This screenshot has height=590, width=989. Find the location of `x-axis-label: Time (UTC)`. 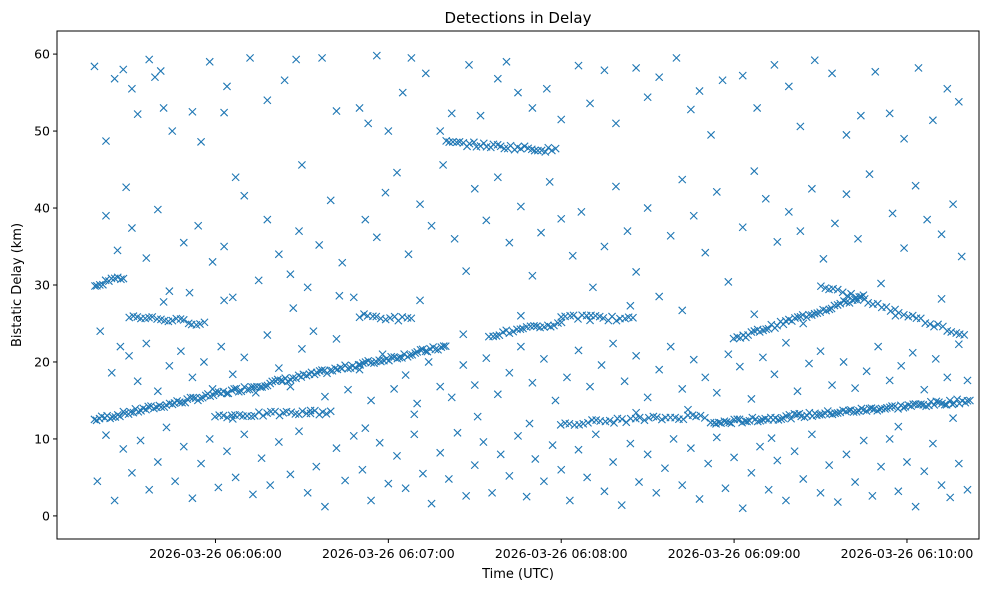

x-axis-label: Time (UTC) is located at coordinates (517, 574).